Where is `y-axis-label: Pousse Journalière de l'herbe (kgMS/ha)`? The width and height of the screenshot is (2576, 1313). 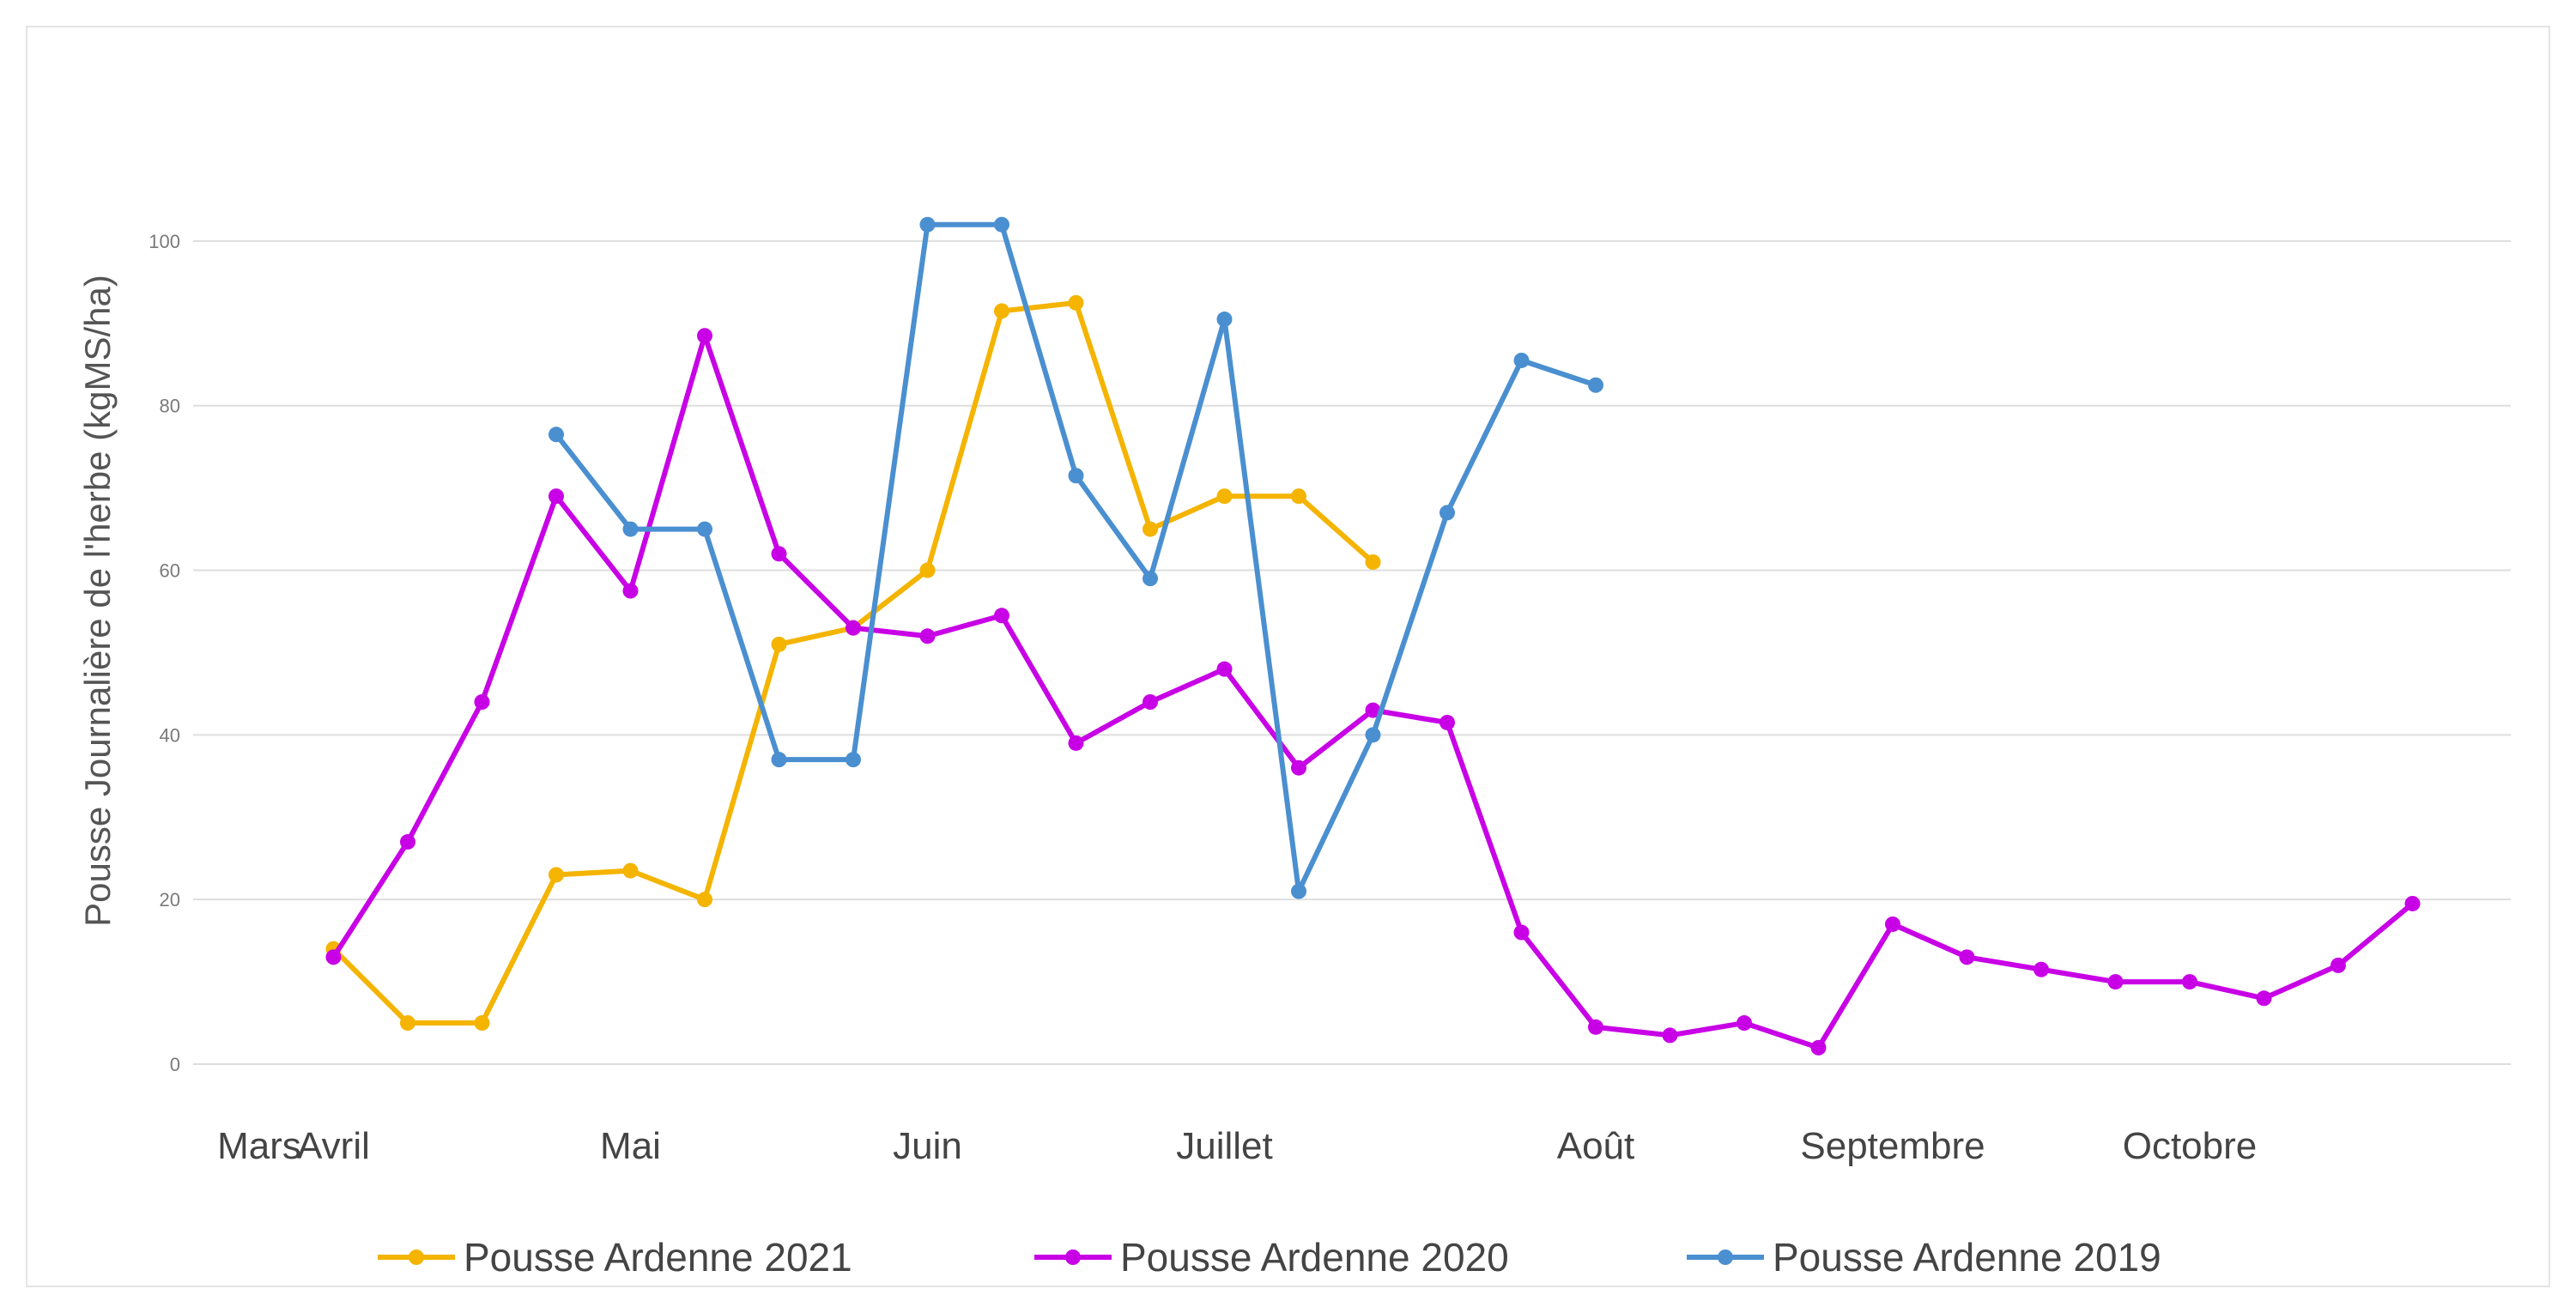
y-axis-label: Pousse Journalière de l'herbe (kgMS/ha) is located at coordinates (97, 601).